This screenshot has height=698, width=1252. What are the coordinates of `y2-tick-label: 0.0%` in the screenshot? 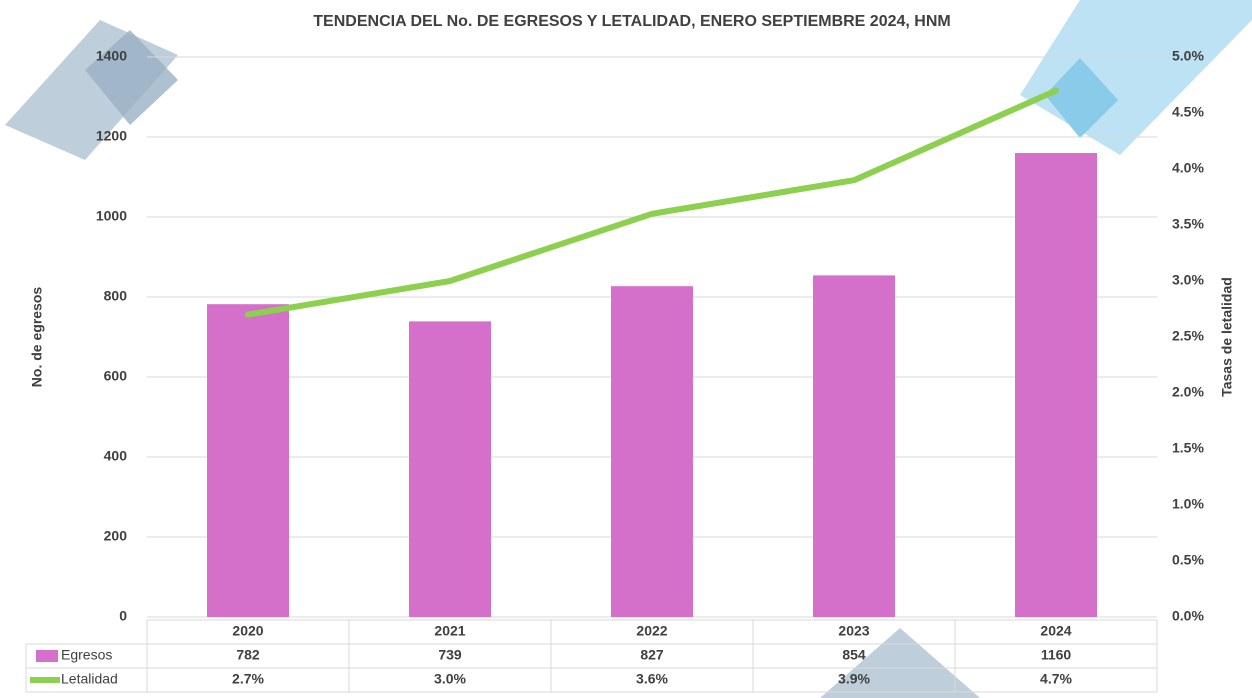 It's located at (1188, 616).